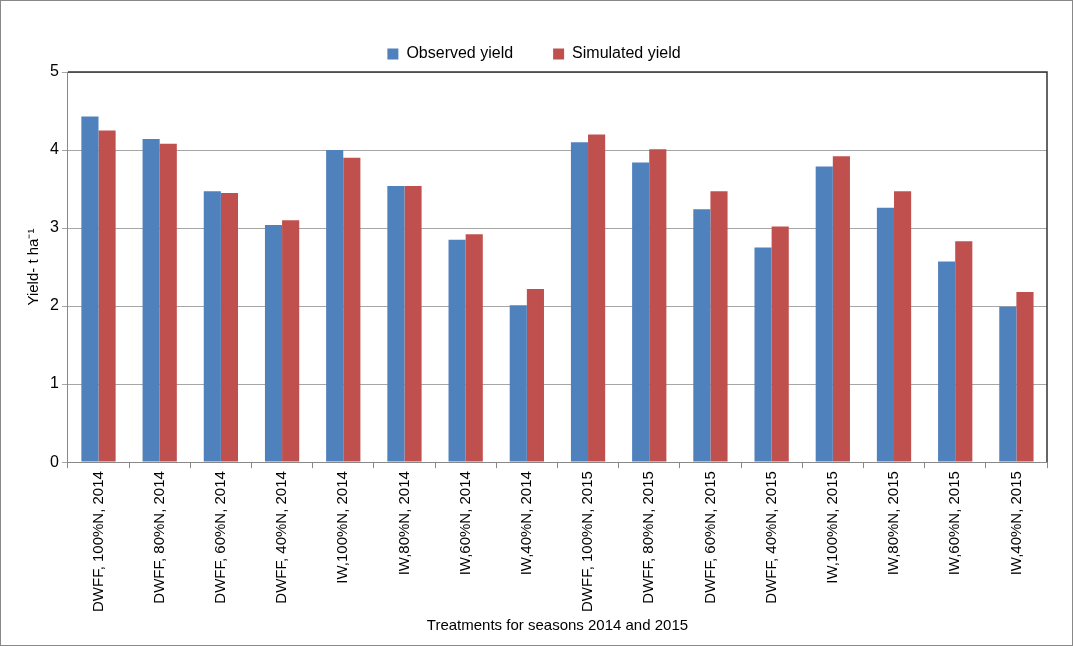 This screenshot has width=1073, height=646. I want to click on x-tick-label: DWFF, 80%N, 2015, so click(648, 537).